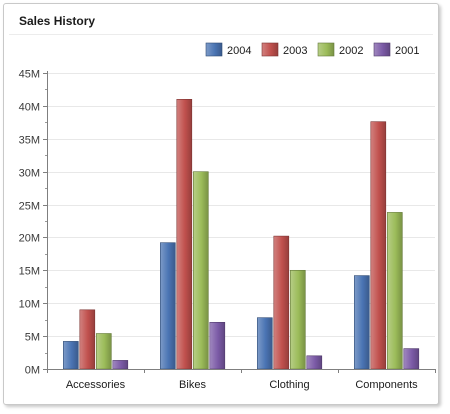 This screenshot has height=414, width=450. What do you see at coordinates (351, 51) in the screenshot?
I see `legend-label-2002: 2002` at bounding box center [351, 51].